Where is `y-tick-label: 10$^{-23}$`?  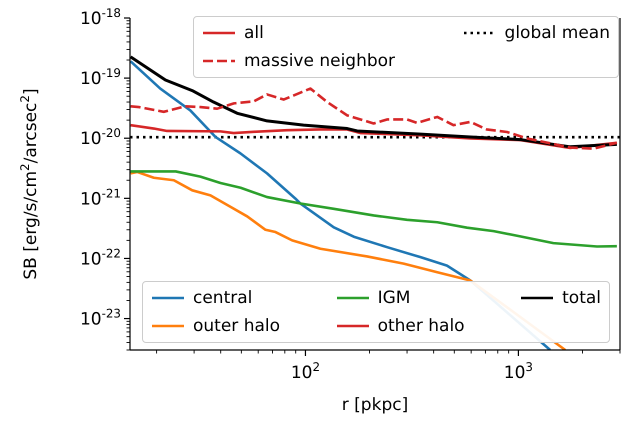
y-tick-label: 10$^{-23}$ is located at coordinates (100, 318).